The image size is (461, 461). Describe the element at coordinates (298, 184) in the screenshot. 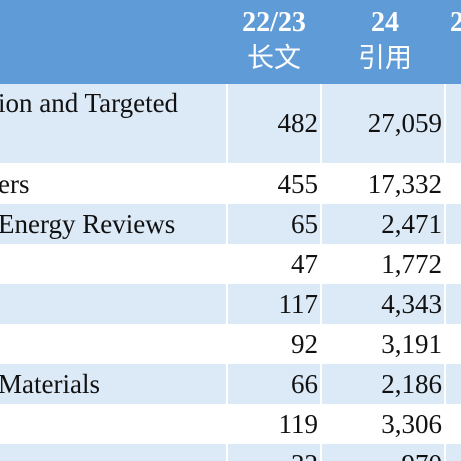

I see `long-articles-value: 455` at that location.